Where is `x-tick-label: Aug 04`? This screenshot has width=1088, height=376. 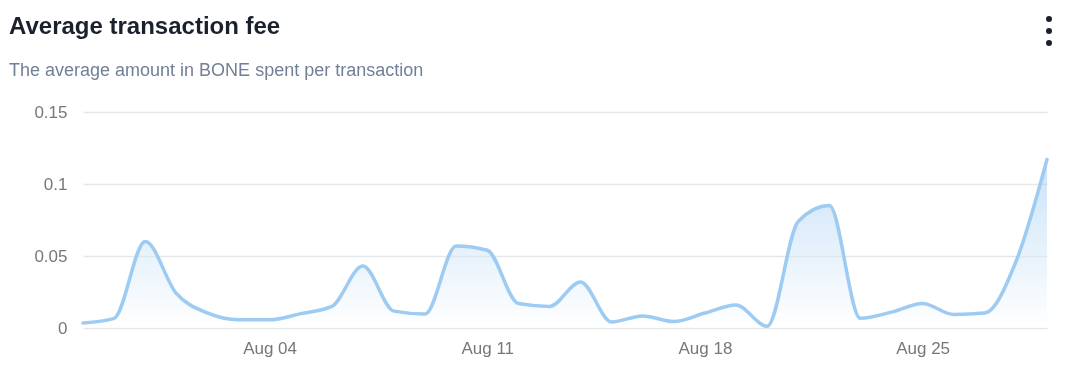
x-tick-label: Aug 04 is located at coordinates (270, 348).